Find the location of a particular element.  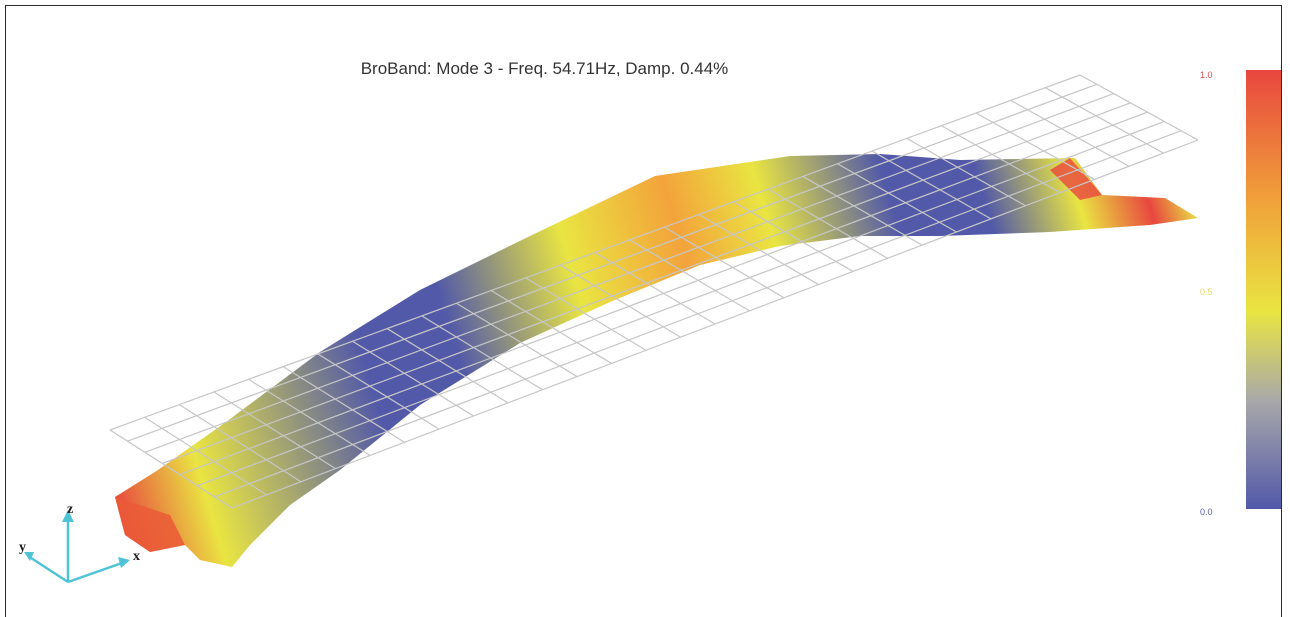

colorbar is located at coordinates (1263, 289).